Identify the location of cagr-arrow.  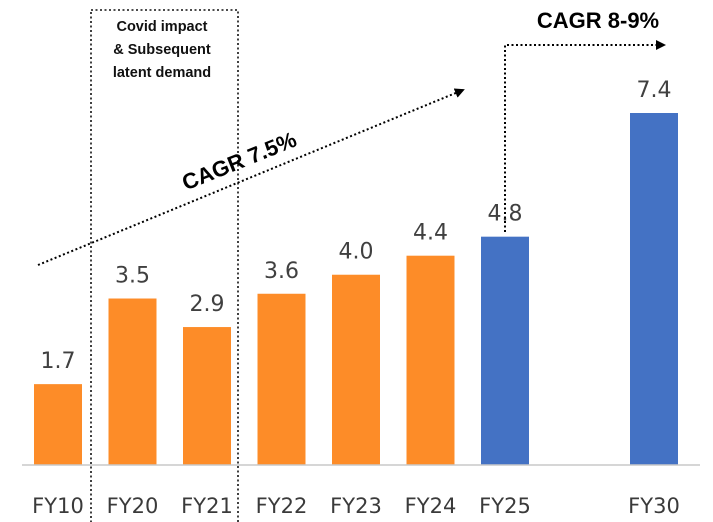
(585, 136).